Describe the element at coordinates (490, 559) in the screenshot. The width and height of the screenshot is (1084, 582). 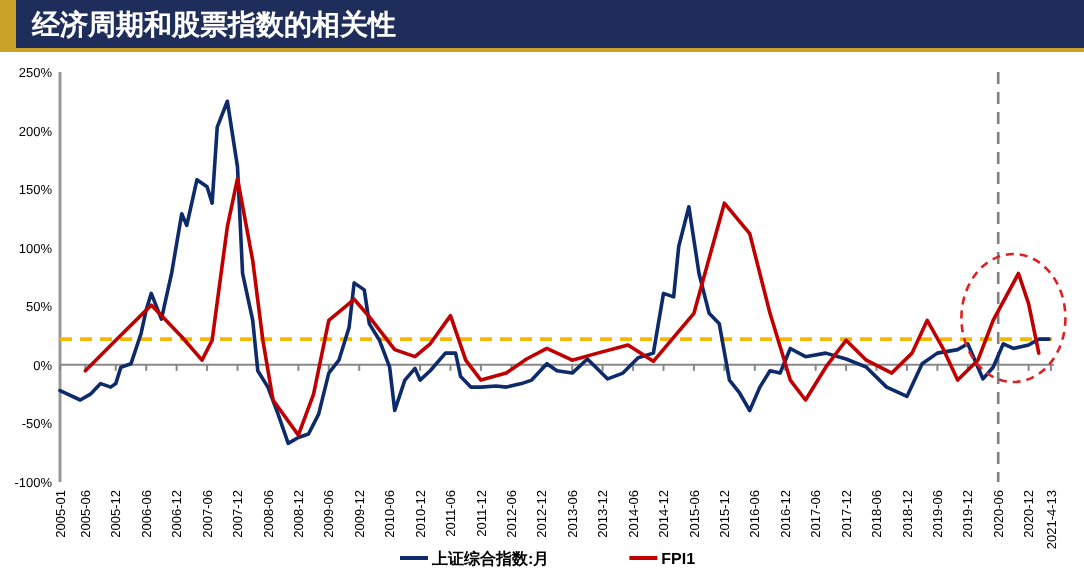
I see `legend-label: 上证综合指数:月` at that location.